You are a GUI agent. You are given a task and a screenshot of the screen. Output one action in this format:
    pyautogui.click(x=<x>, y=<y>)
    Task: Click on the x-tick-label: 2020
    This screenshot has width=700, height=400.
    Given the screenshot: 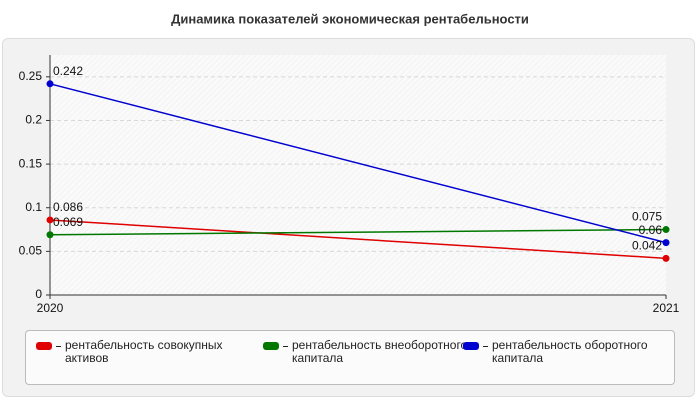 What is the action you would take?
    pyautogui.click(x=50, y=308)
    